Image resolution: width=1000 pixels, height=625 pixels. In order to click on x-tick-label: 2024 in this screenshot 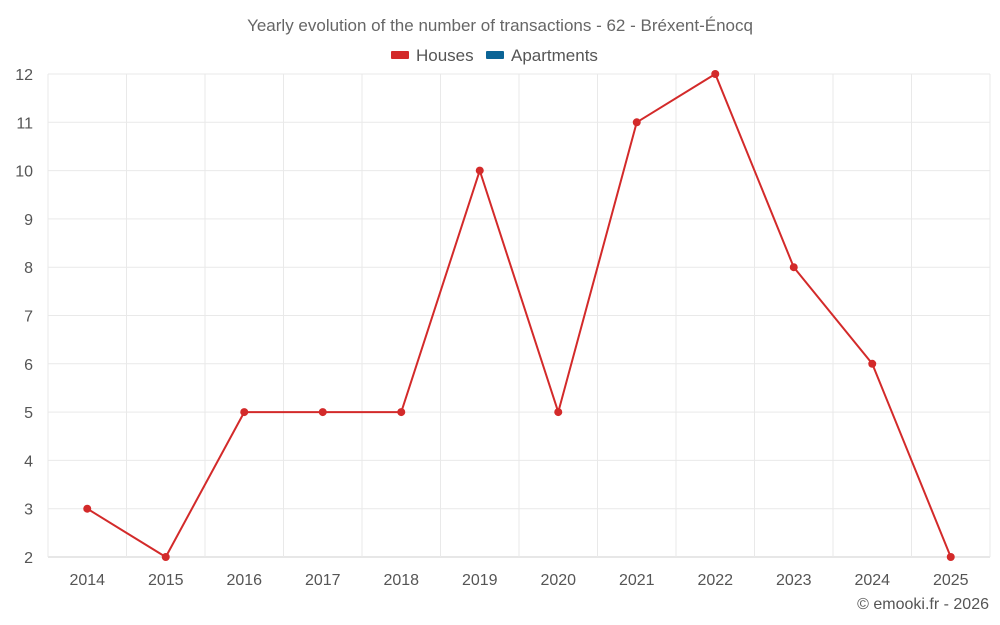, I will do `click(872, 580)`.